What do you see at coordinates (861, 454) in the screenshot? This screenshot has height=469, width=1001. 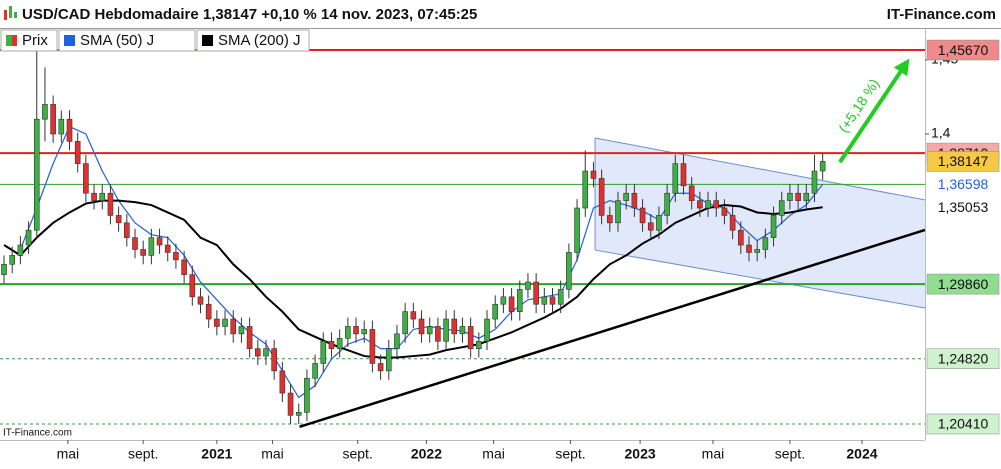 I see `x-tick-label: 2024` at bounding box center [861, 454].